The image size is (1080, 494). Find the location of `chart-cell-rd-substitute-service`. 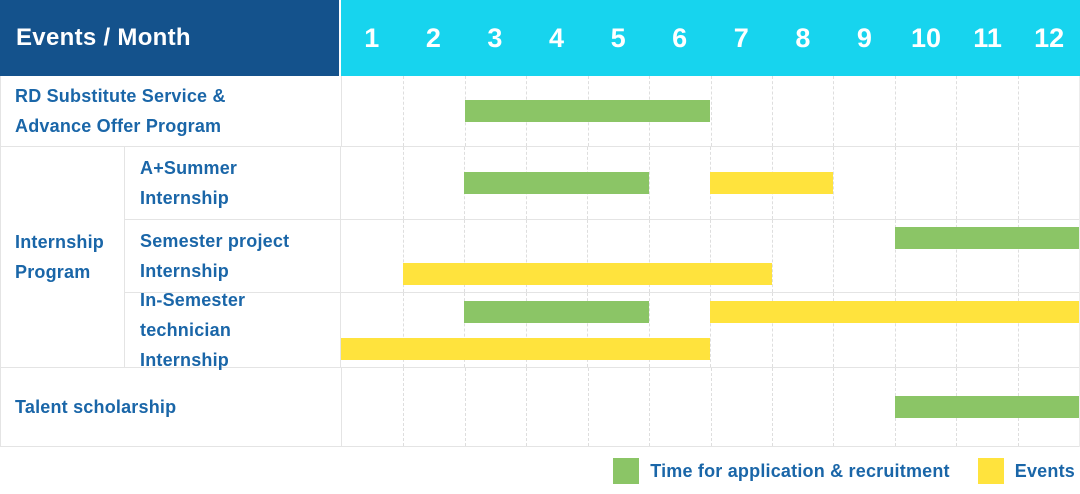

chart-cell-rd-substitute-service is located at coordinates (710, 111).